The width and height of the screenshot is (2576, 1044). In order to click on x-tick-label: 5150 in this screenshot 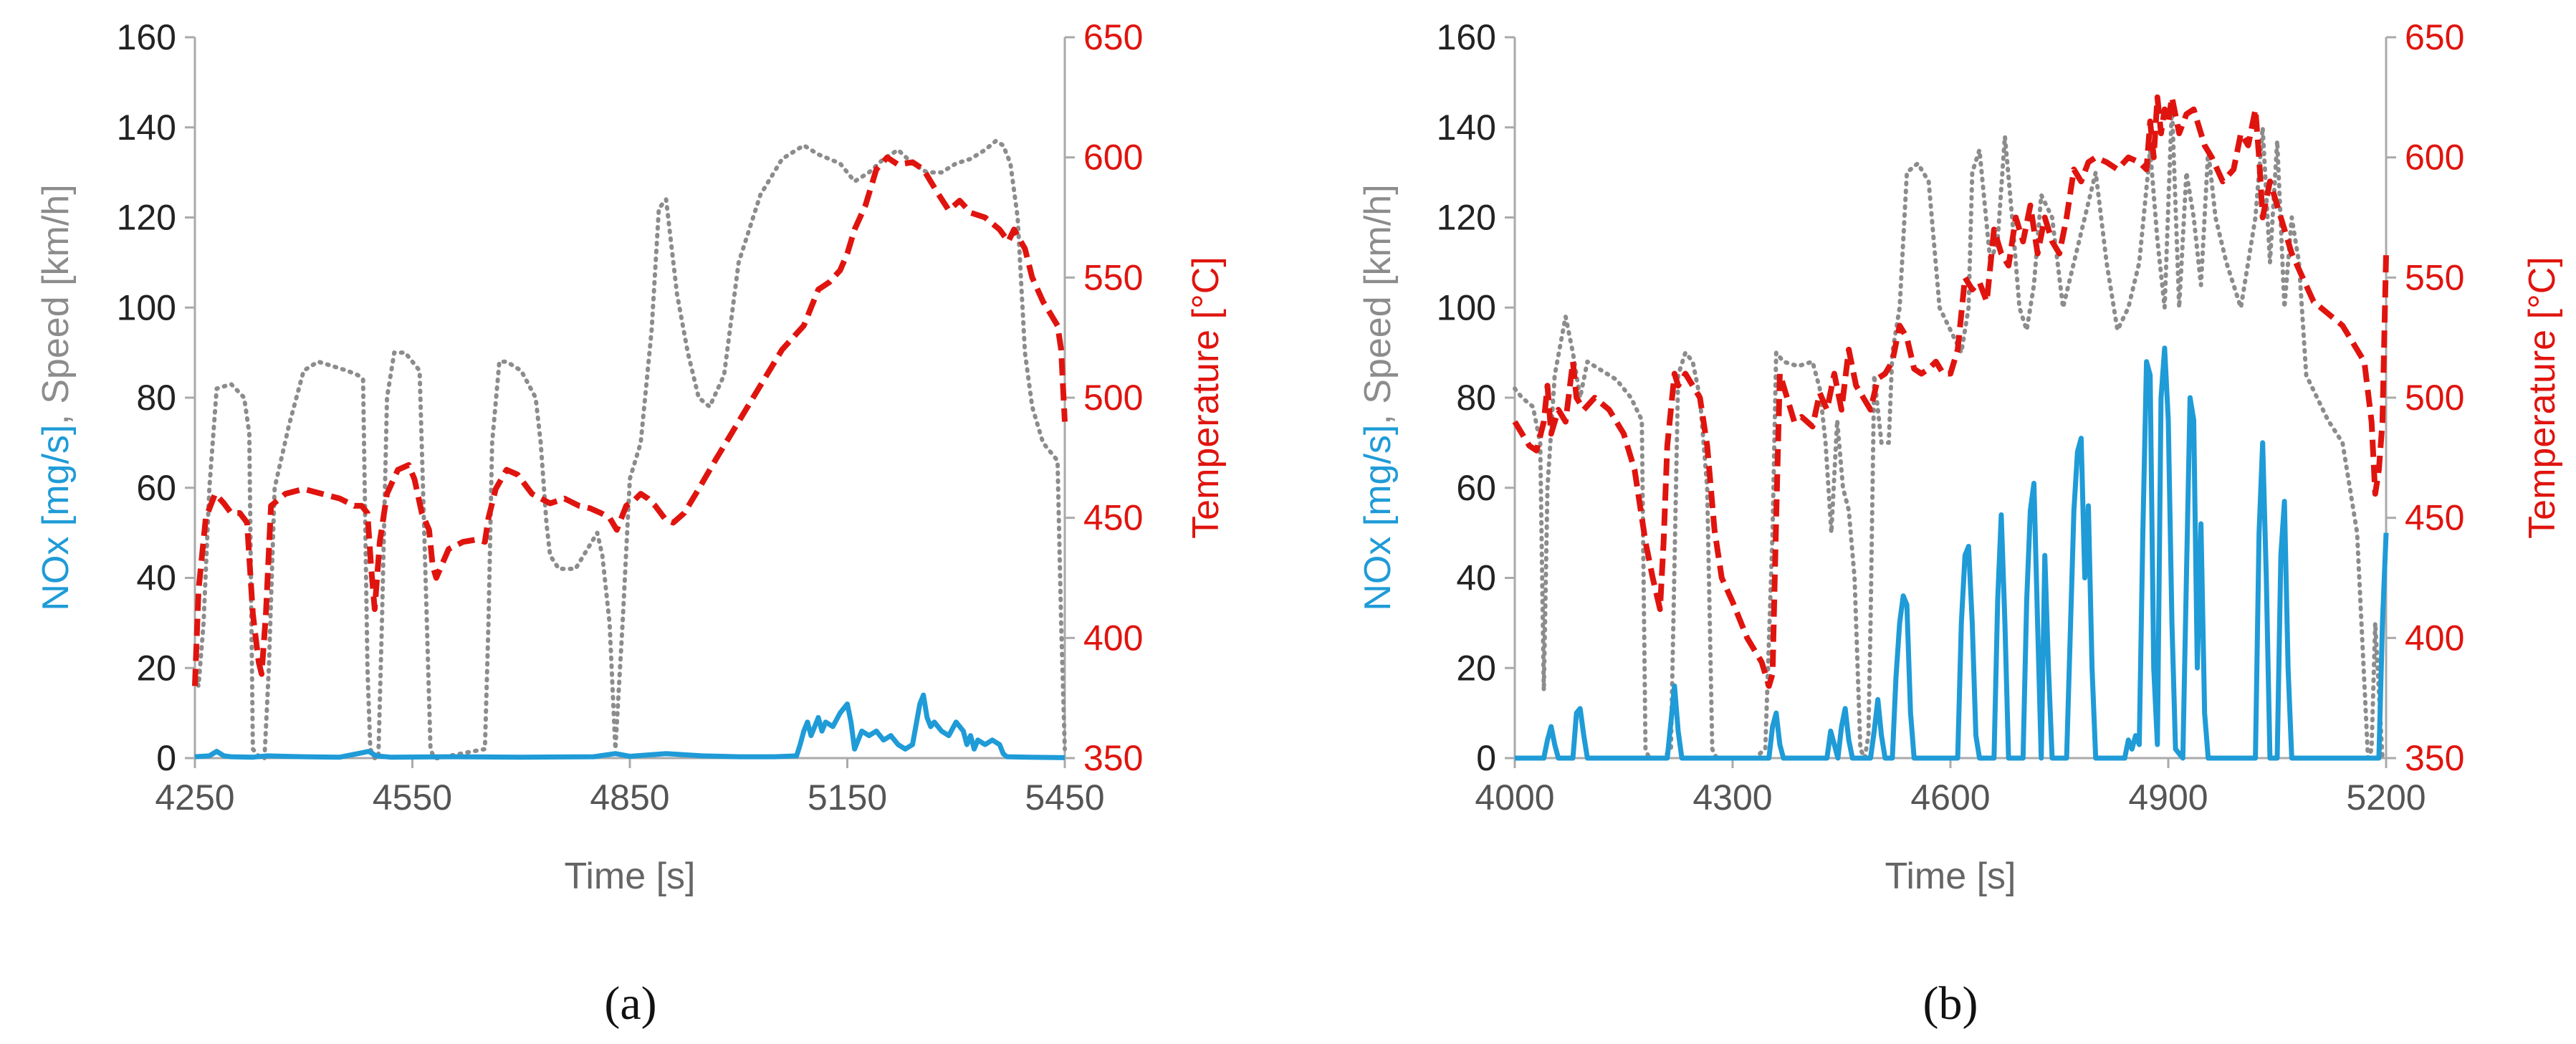, I will do `click(848, 797)`.